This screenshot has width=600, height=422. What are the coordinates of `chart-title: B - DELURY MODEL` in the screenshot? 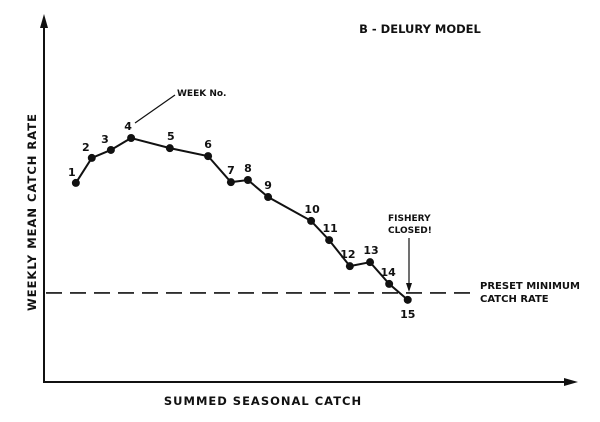 It's located at (420, 29).